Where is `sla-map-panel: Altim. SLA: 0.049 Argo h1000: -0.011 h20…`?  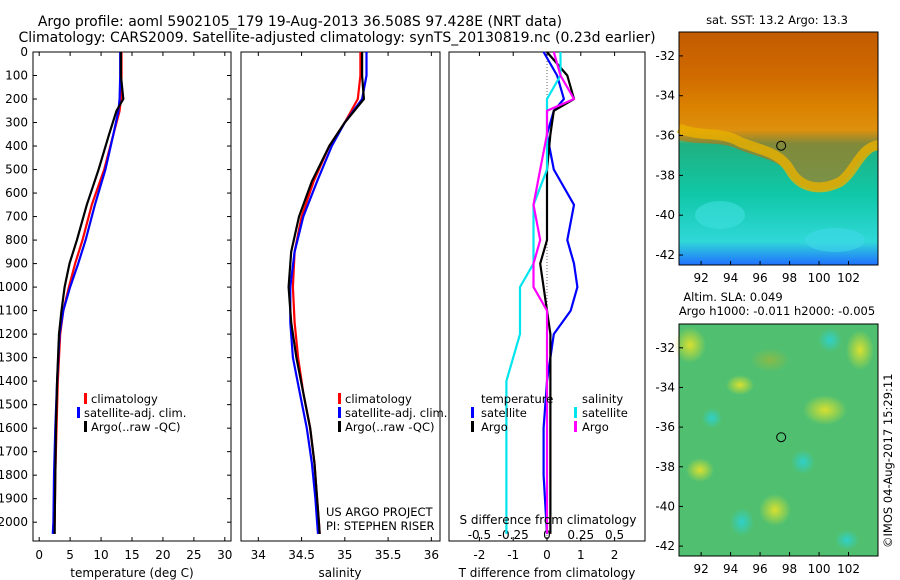
sla-map-panel: Altim. SLA: 0.049 Argo h1000: -0.011 h20… is located at coordinates (767, 433).